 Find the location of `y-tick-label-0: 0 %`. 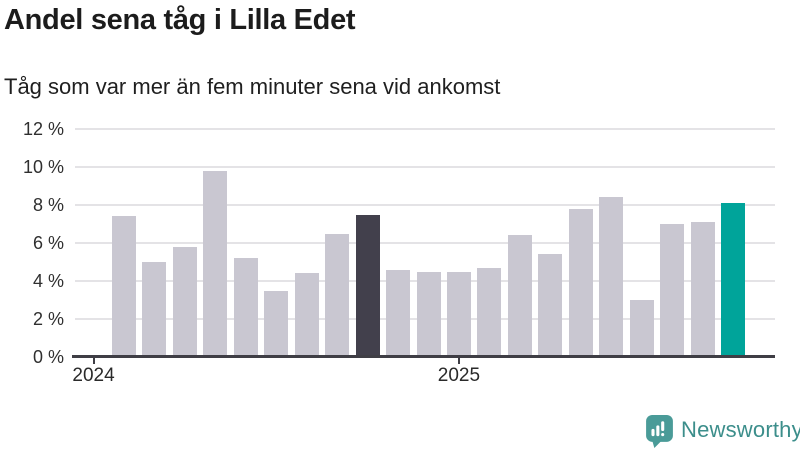

y-tick-label-0: 0 % is located at coordinates (48, 357).